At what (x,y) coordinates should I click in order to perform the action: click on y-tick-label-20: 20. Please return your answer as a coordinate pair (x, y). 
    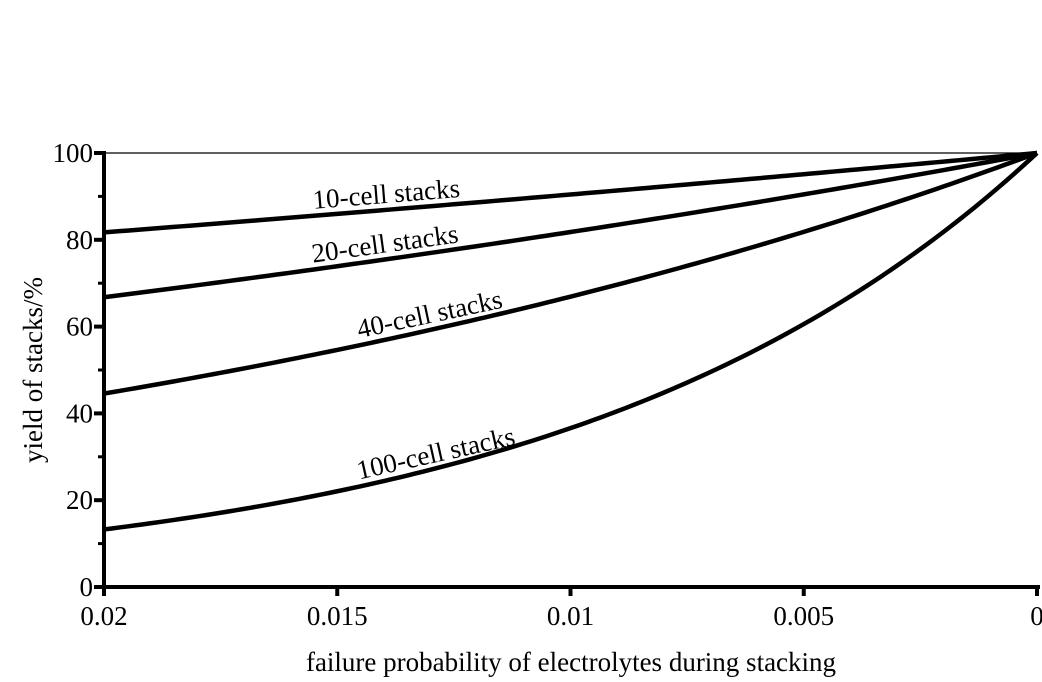
    Looking at the image, I should click on (79, 500).